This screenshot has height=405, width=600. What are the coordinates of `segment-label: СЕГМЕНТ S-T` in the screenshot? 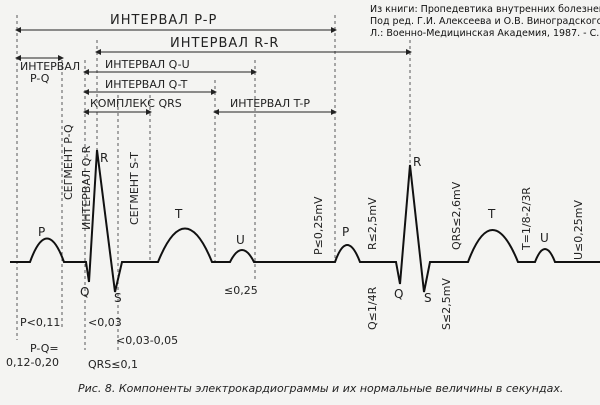 It's located at (134, 188).